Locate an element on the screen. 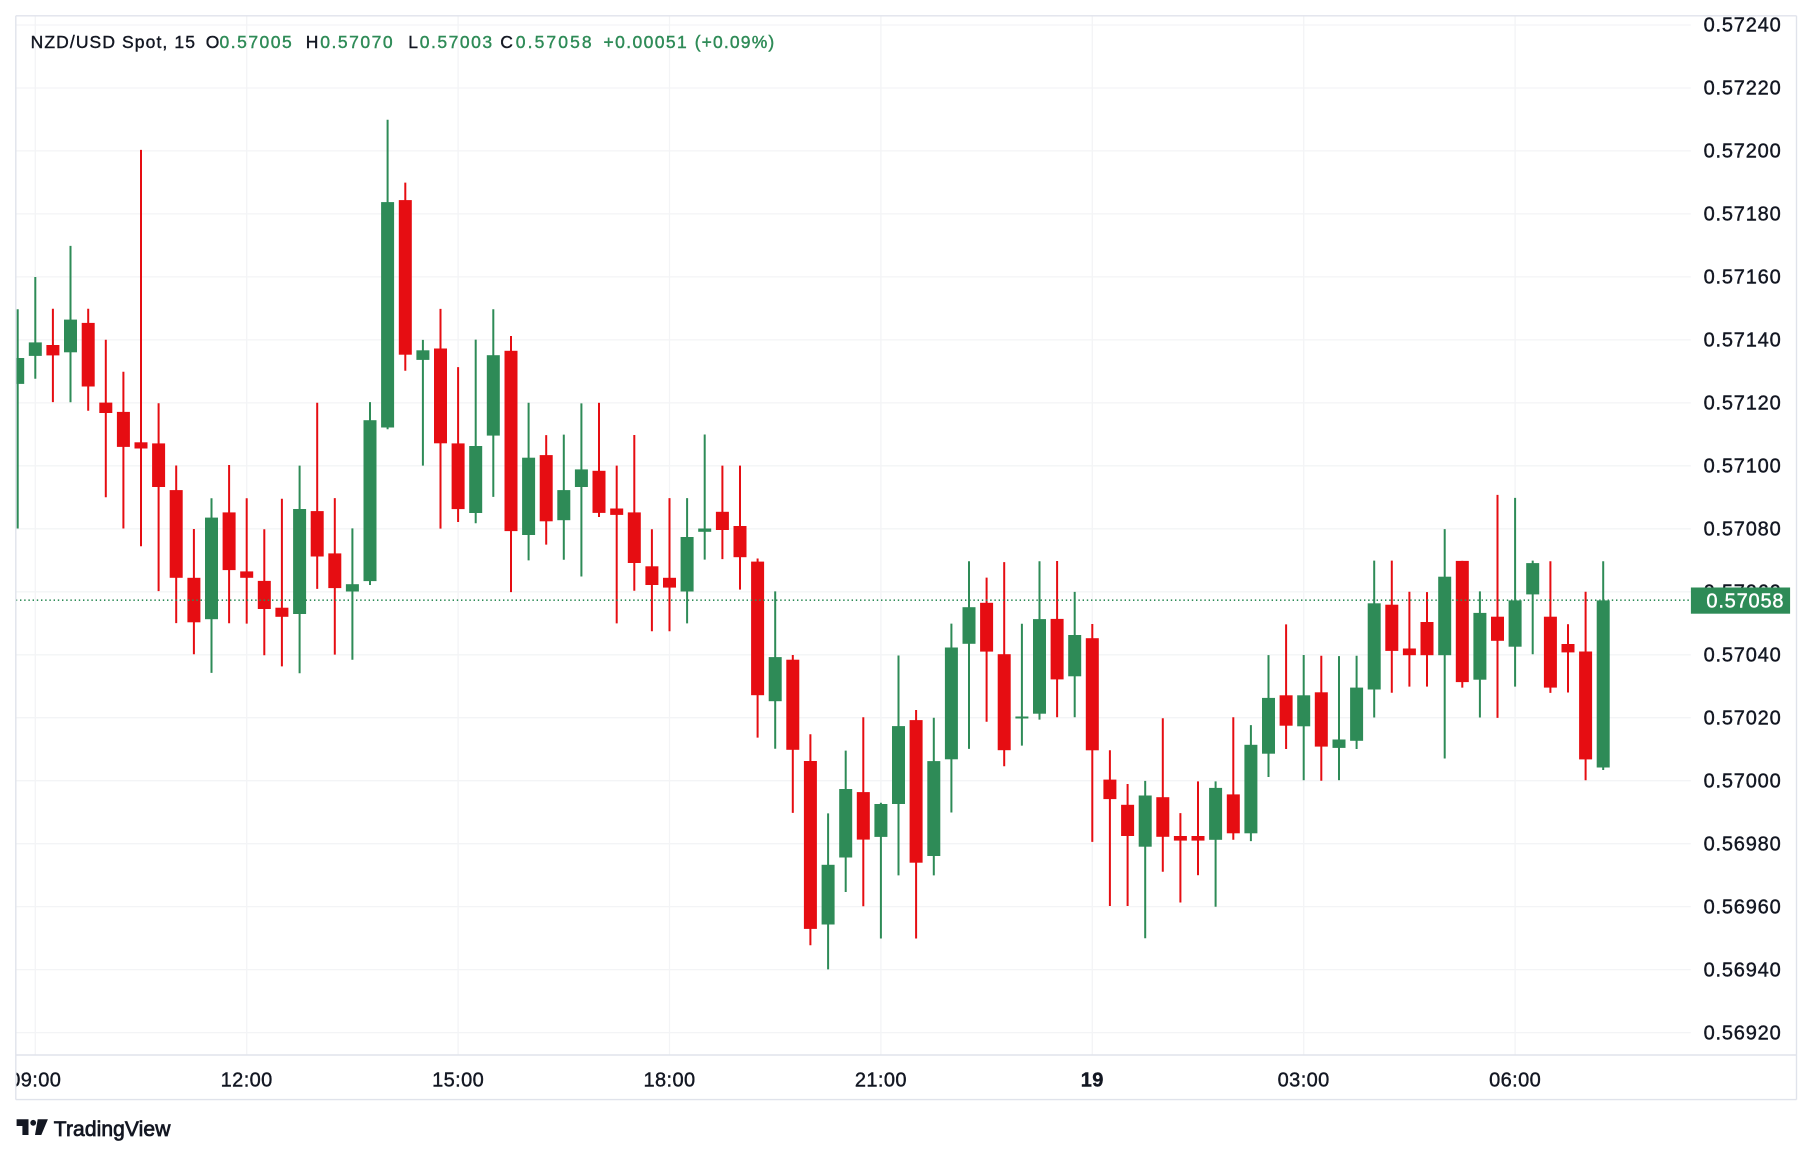 The width and height of the screenshot is (1812, 1161). svg-text: 0.57100 is located at coordinates (1743, 467).